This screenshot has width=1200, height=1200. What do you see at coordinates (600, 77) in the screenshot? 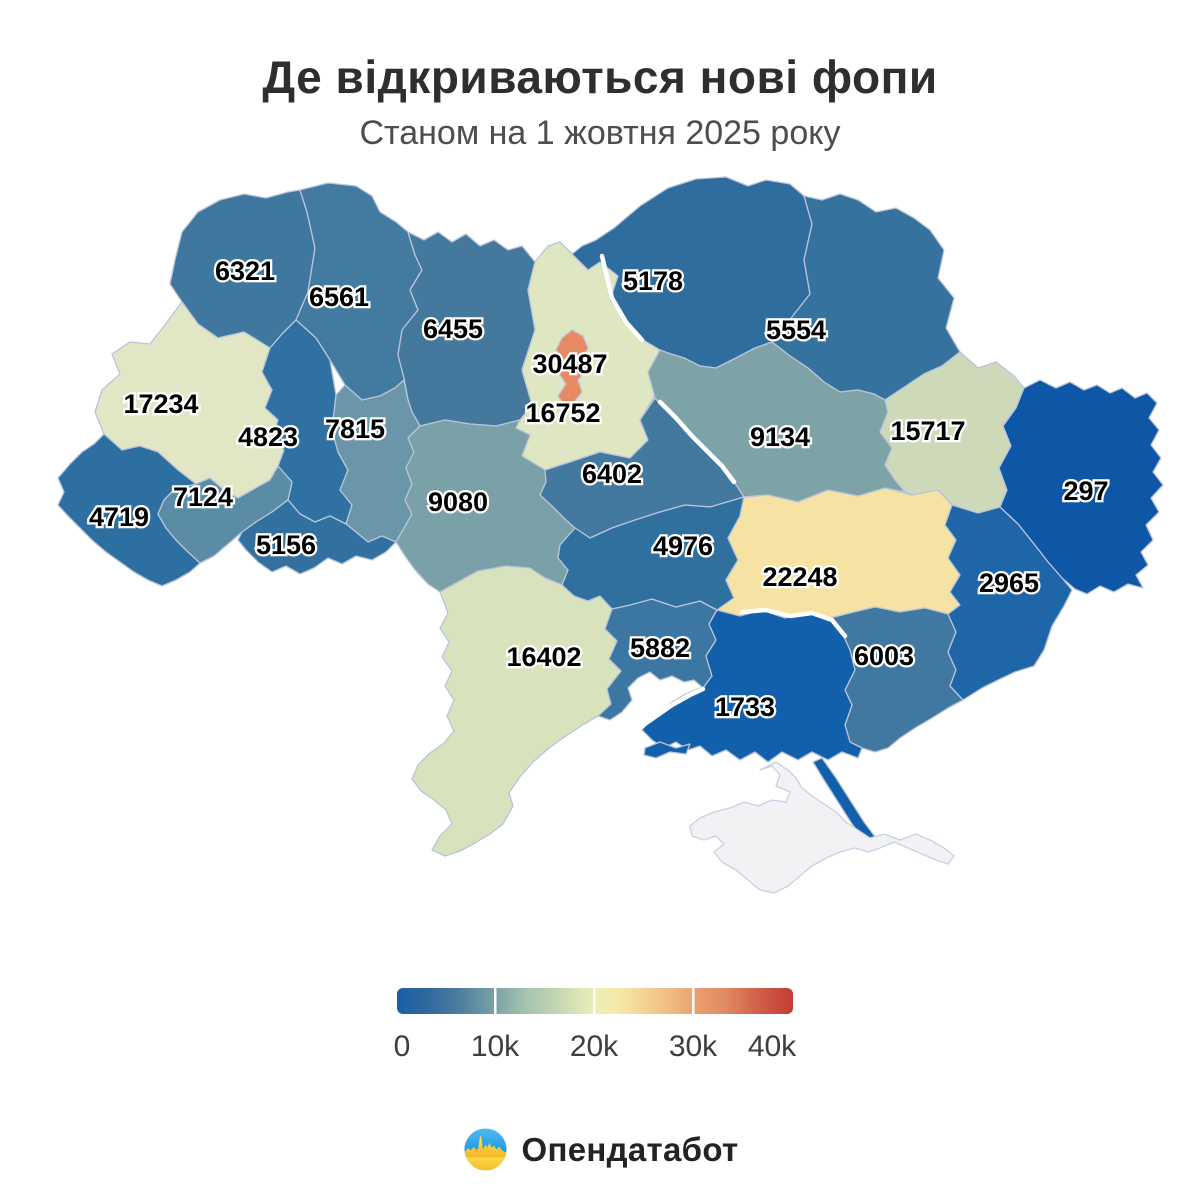
I see `page-title: Де відкриваються нові фопи` at bounding box center [600, 77].